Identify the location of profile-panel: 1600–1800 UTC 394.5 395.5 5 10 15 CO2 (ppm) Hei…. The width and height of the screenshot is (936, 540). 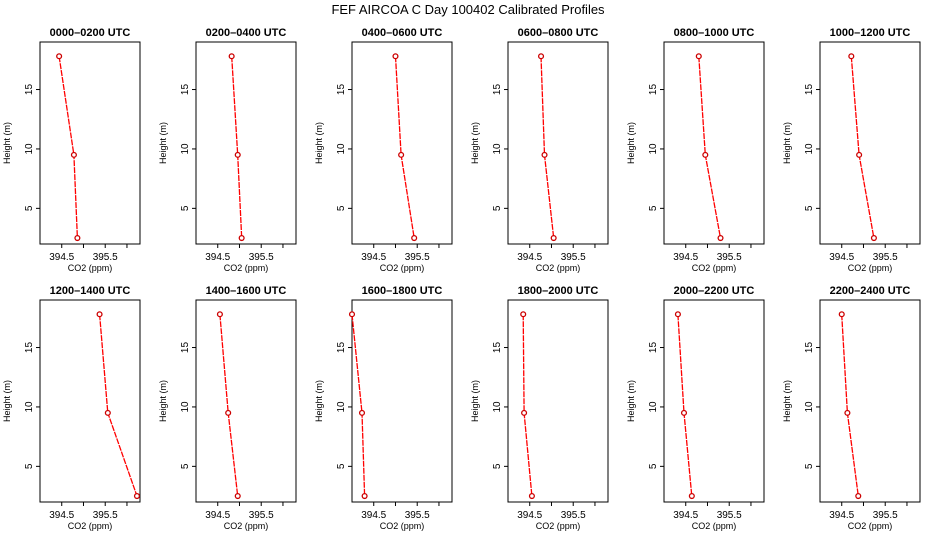
(383, 408).